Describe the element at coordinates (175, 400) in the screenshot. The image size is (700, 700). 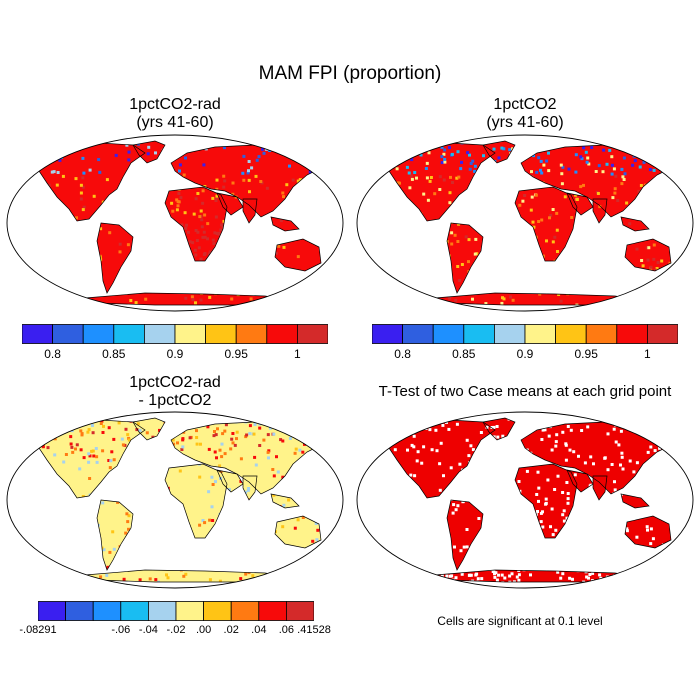
I see `panel3-title-line2: - 1pctCO2` at that location.